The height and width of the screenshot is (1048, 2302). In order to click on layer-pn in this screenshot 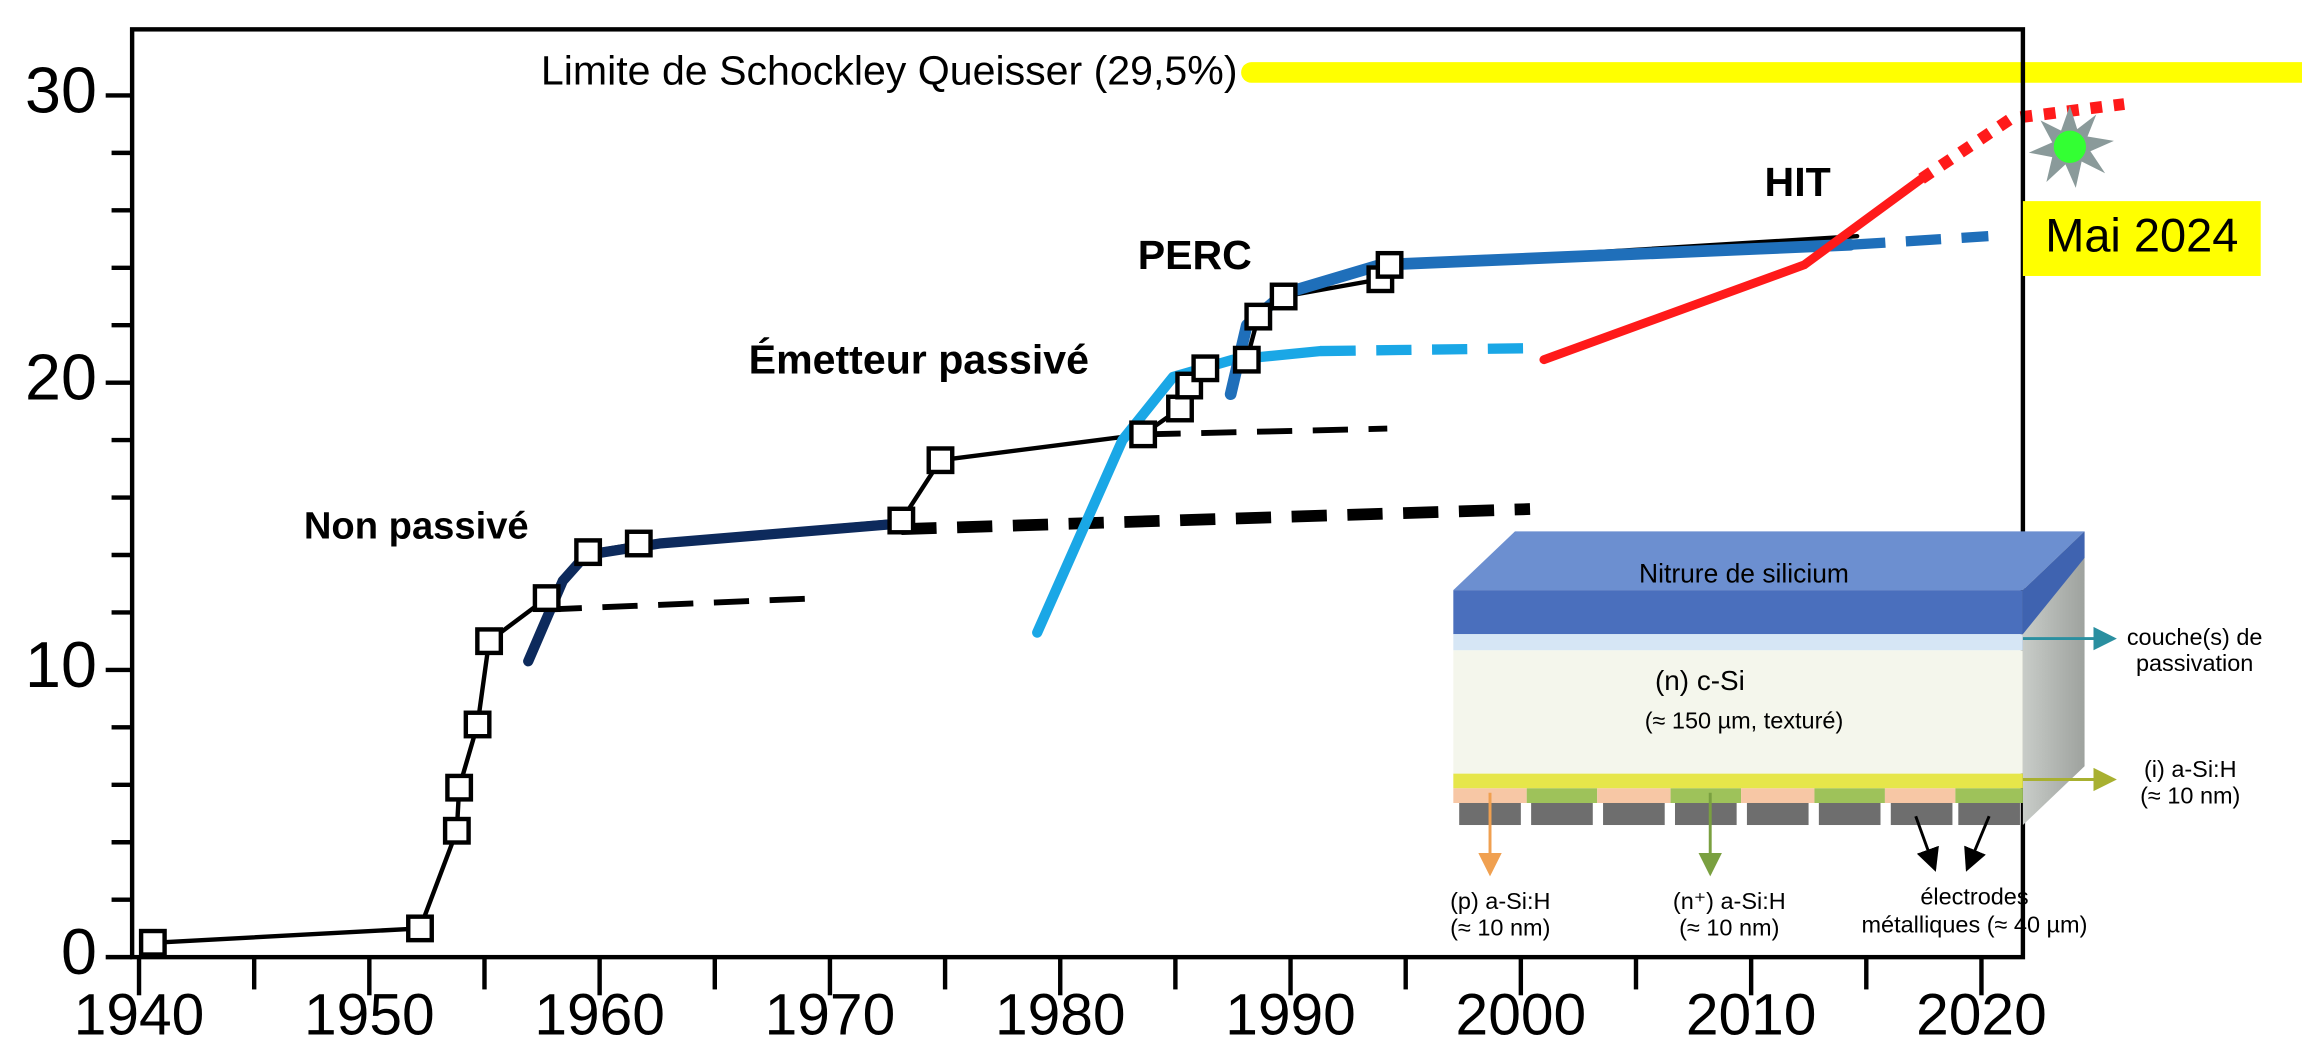, I will do `click(1738, 795)`.